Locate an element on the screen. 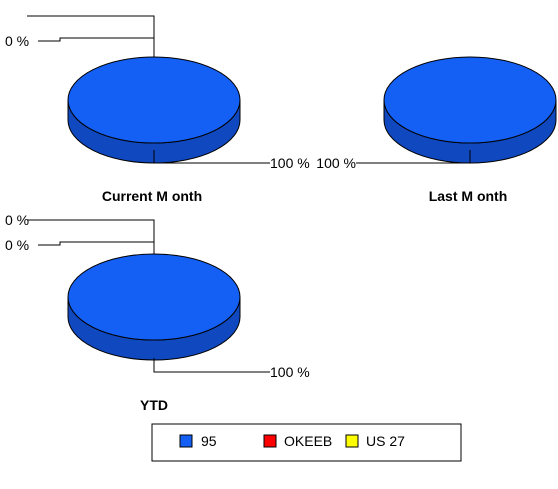 The height and width of the screenshot is (489, 558). legend-swatch-us27 is located at coordinates (352, 441).